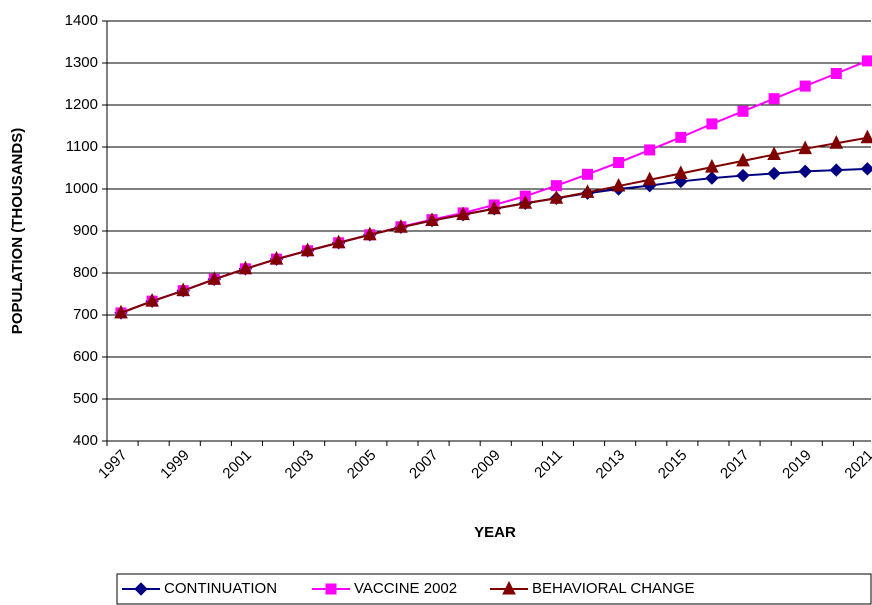  Describe the element at coordinates (548, 464) in the screenshot. I see `x-tick-label: 2011` at that location.